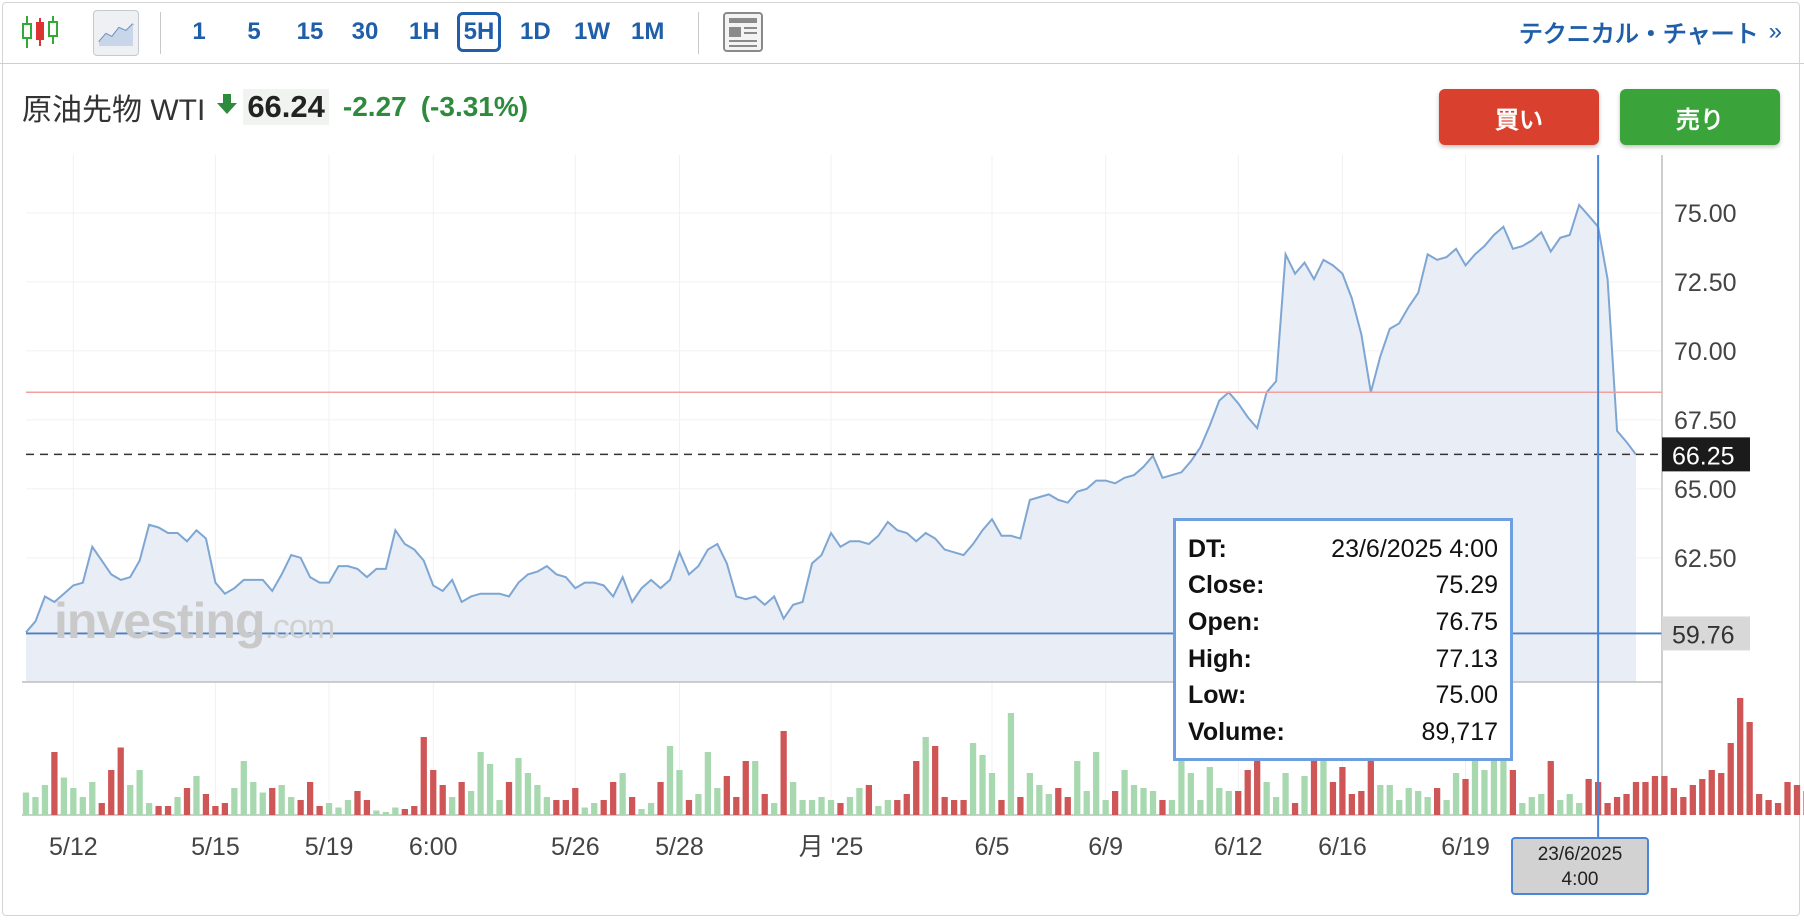  What do you see at coordinates (365, 31) in the screenshot?
I see `timeframe-30: 30` at bounding box center [365, 31].